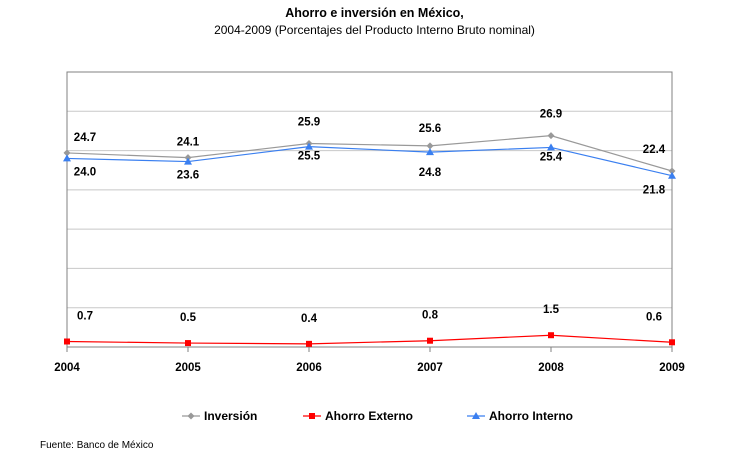 The image size is (749, 470). What do you see at coordinates (374, 13) in the screenshot?
I see `chart-title: Ahorro e inversión en México,` at bounding box center [374, 13].